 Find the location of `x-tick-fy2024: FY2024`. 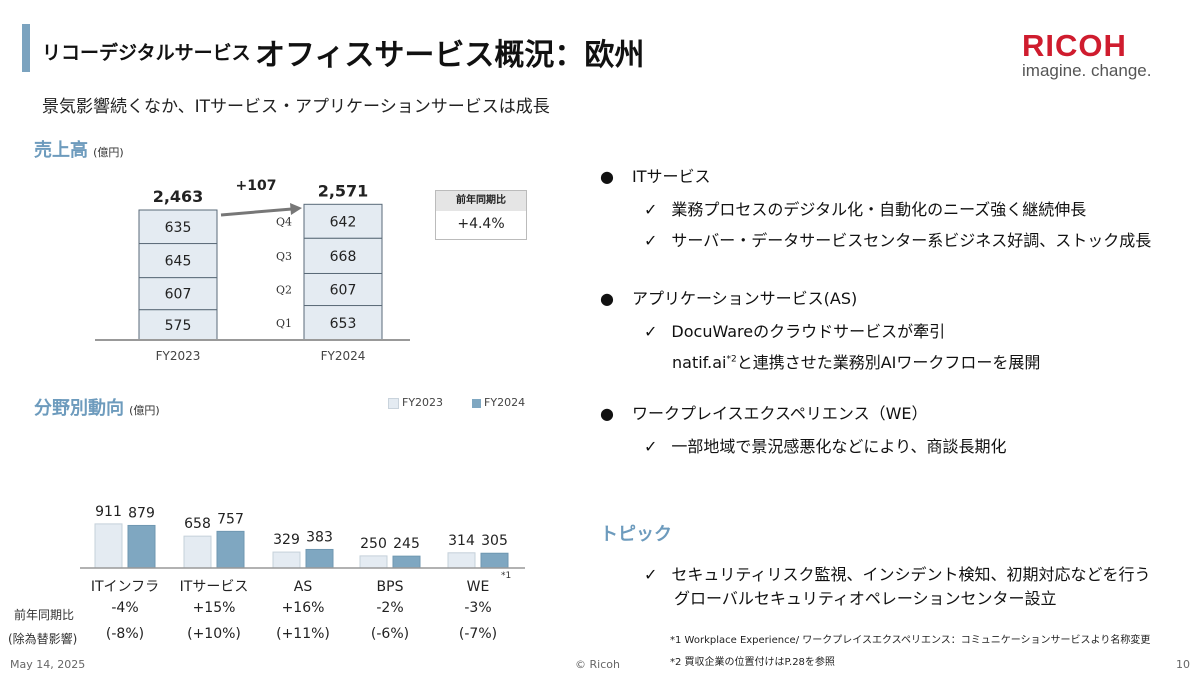

x-tick-fy2024: FY2024 is located at coordinates (343, 356).